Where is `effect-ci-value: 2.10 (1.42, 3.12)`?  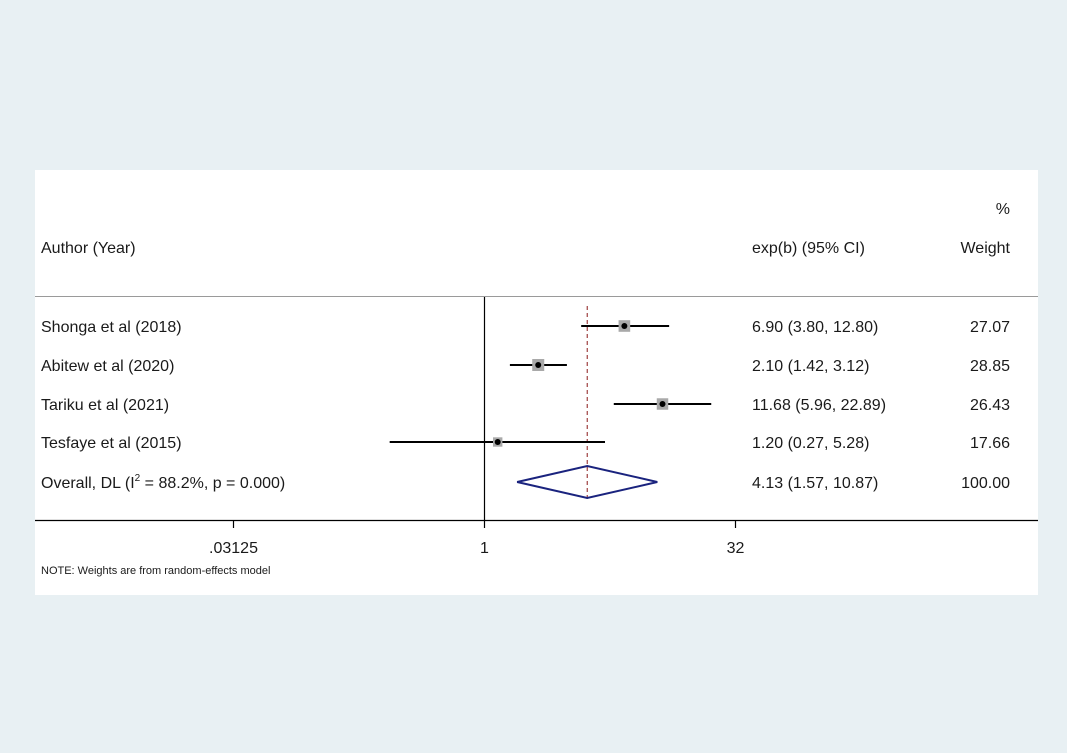
effect-ci-value: 2.10 (1.42, 3.12) is located at coordinates (810, 366).